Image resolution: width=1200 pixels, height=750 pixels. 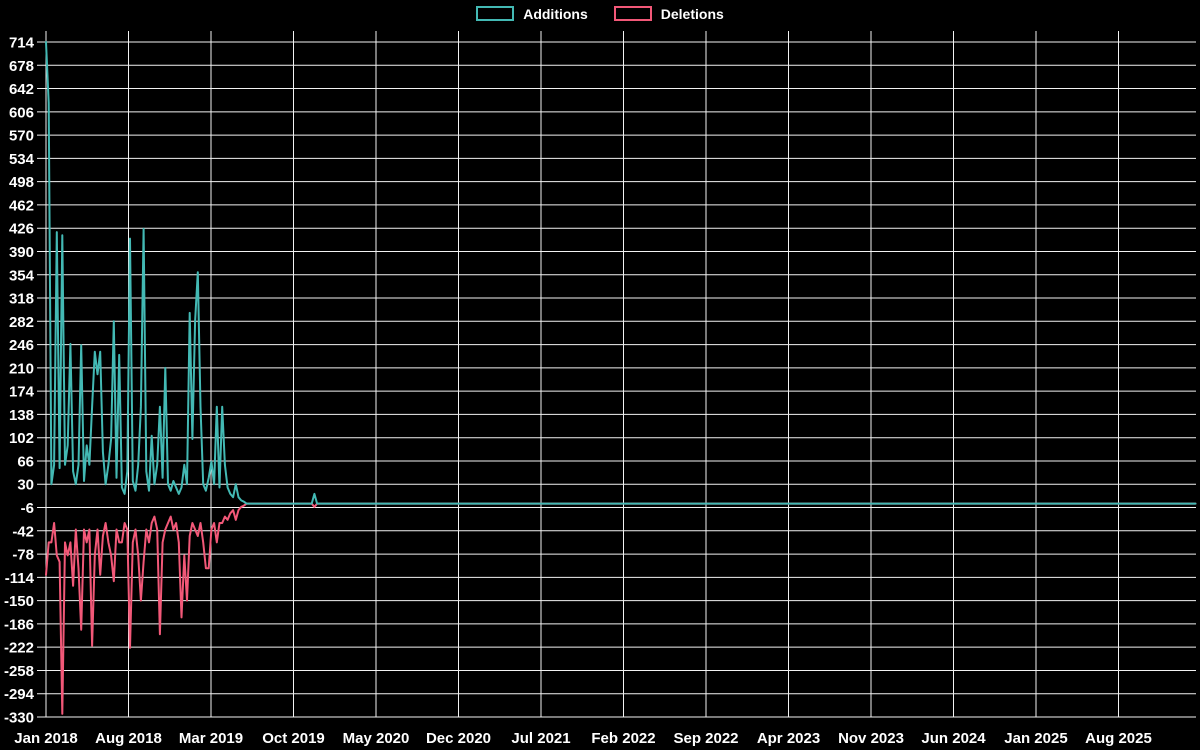 What do you see at coordinates (19, 718) in the screenshot?
I see `y-tick-label: -330` at bounding box center [19, 718].